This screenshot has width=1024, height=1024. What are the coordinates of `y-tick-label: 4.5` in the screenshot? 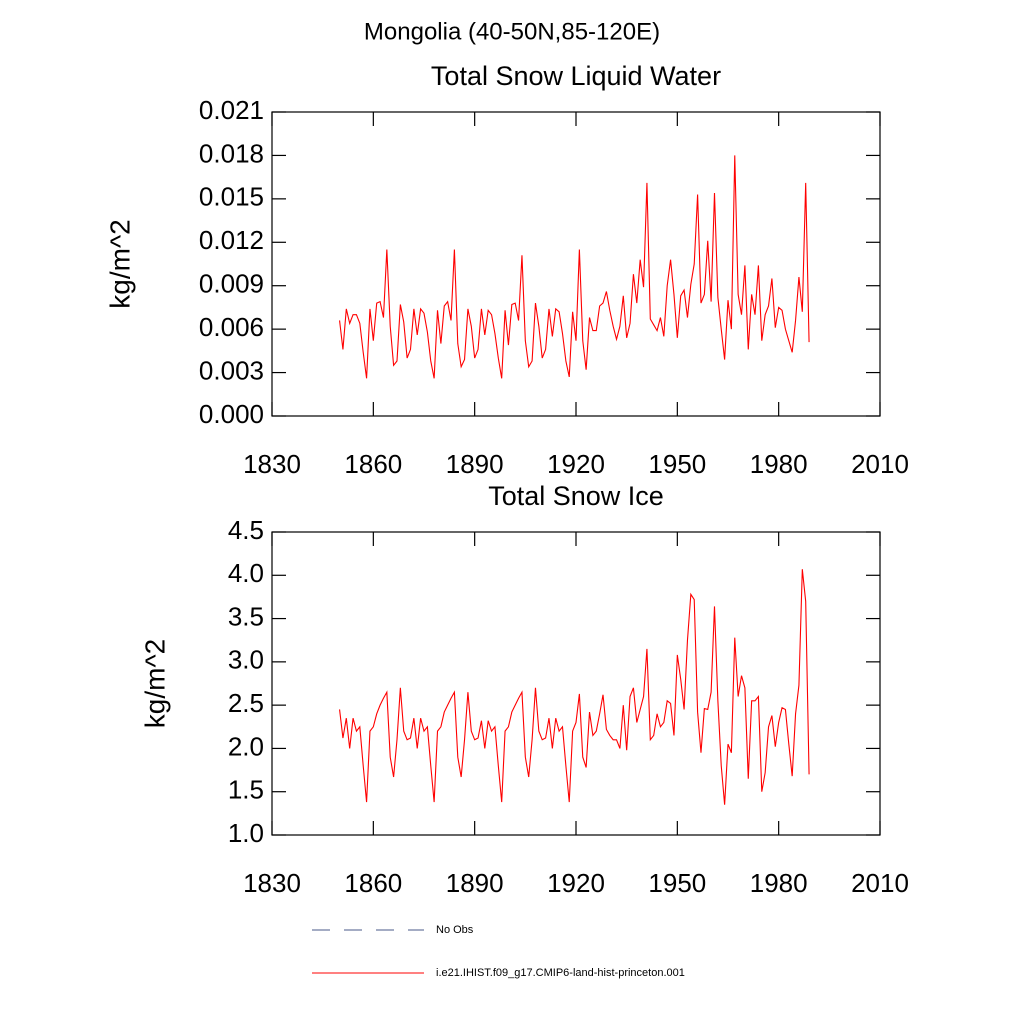 It's located at (246, 530).